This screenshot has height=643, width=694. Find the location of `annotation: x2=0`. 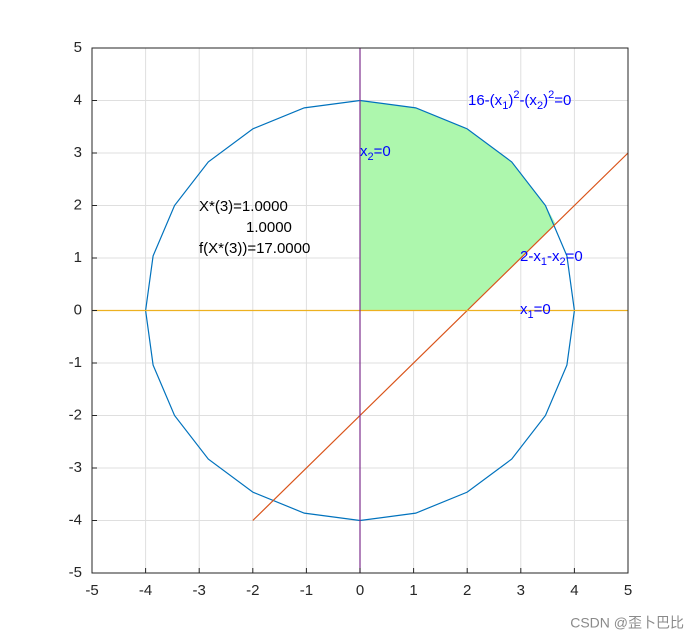

annotation: x2=0 is located at coordinates (375, 153).